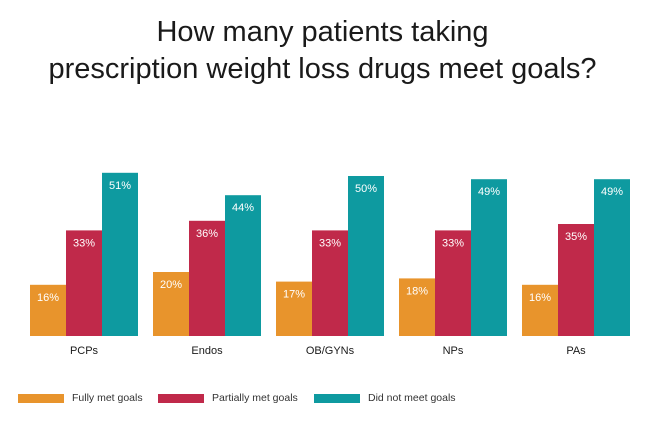 Image resolution: width=645 pixels, height=439 pixels. Describe the element at coordinates (84, 283) in the screenshot. I see `bar-pcps-partially-met-goals` at that location.